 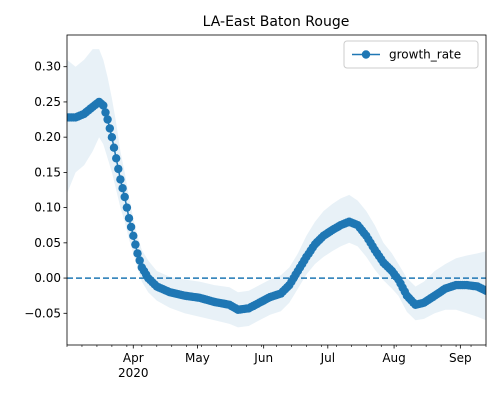 What do you see at coordinates (47, 102) in the screenshot?
I see `y-tick-label: 0.25` at bounding box center [47, 102].